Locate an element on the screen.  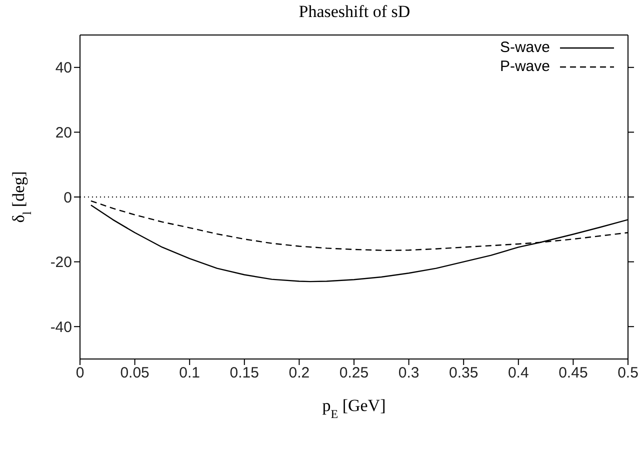
x-tick-label: 0 is located at coordinates (80, 373).